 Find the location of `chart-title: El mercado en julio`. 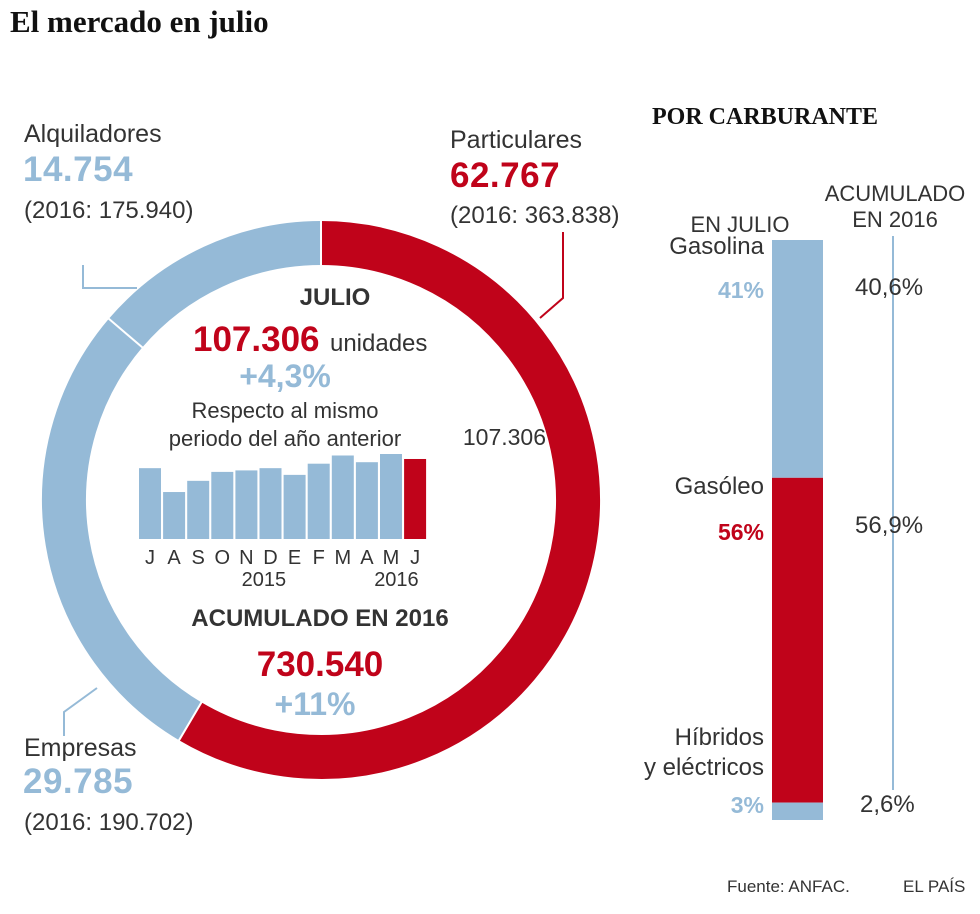

chart-title: El mercado en julio is located at coordinates (139, 21).